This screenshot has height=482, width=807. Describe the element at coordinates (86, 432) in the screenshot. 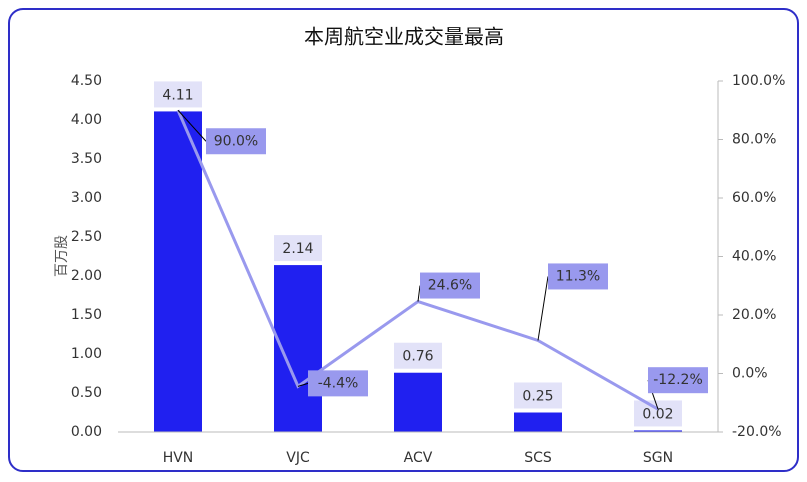

I see `y-tick-label: 0.00` at that location.